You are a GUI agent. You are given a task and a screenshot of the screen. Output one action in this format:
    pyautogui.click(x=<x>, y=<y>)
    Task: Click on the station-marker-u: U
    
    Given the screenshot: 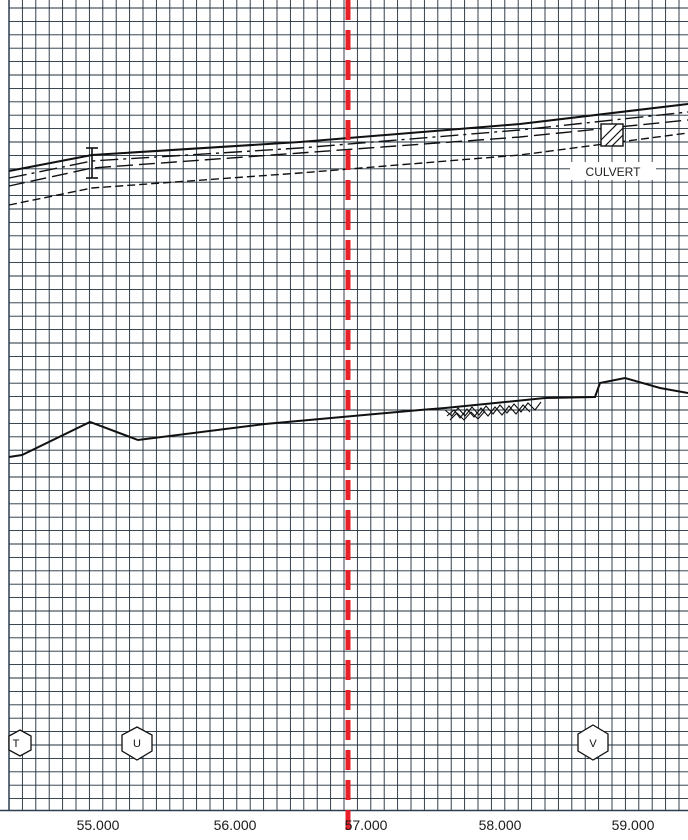 What is the action you would take?
    pyautogui.click(x=137, y=743)
    